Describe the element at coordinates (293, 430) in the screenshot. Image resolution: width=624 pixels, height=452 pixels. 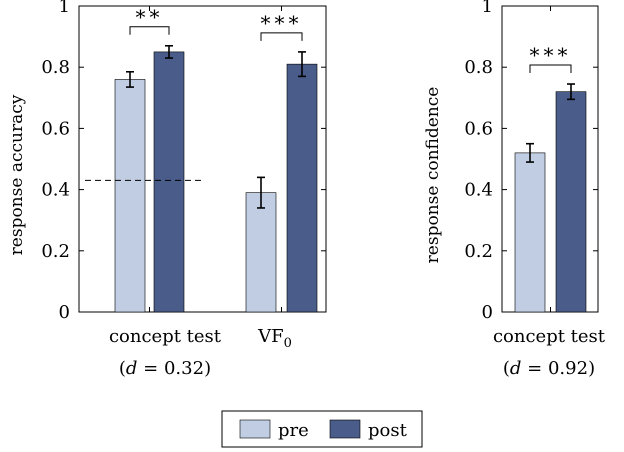
I see `legend-label-pre: pre` at that location.